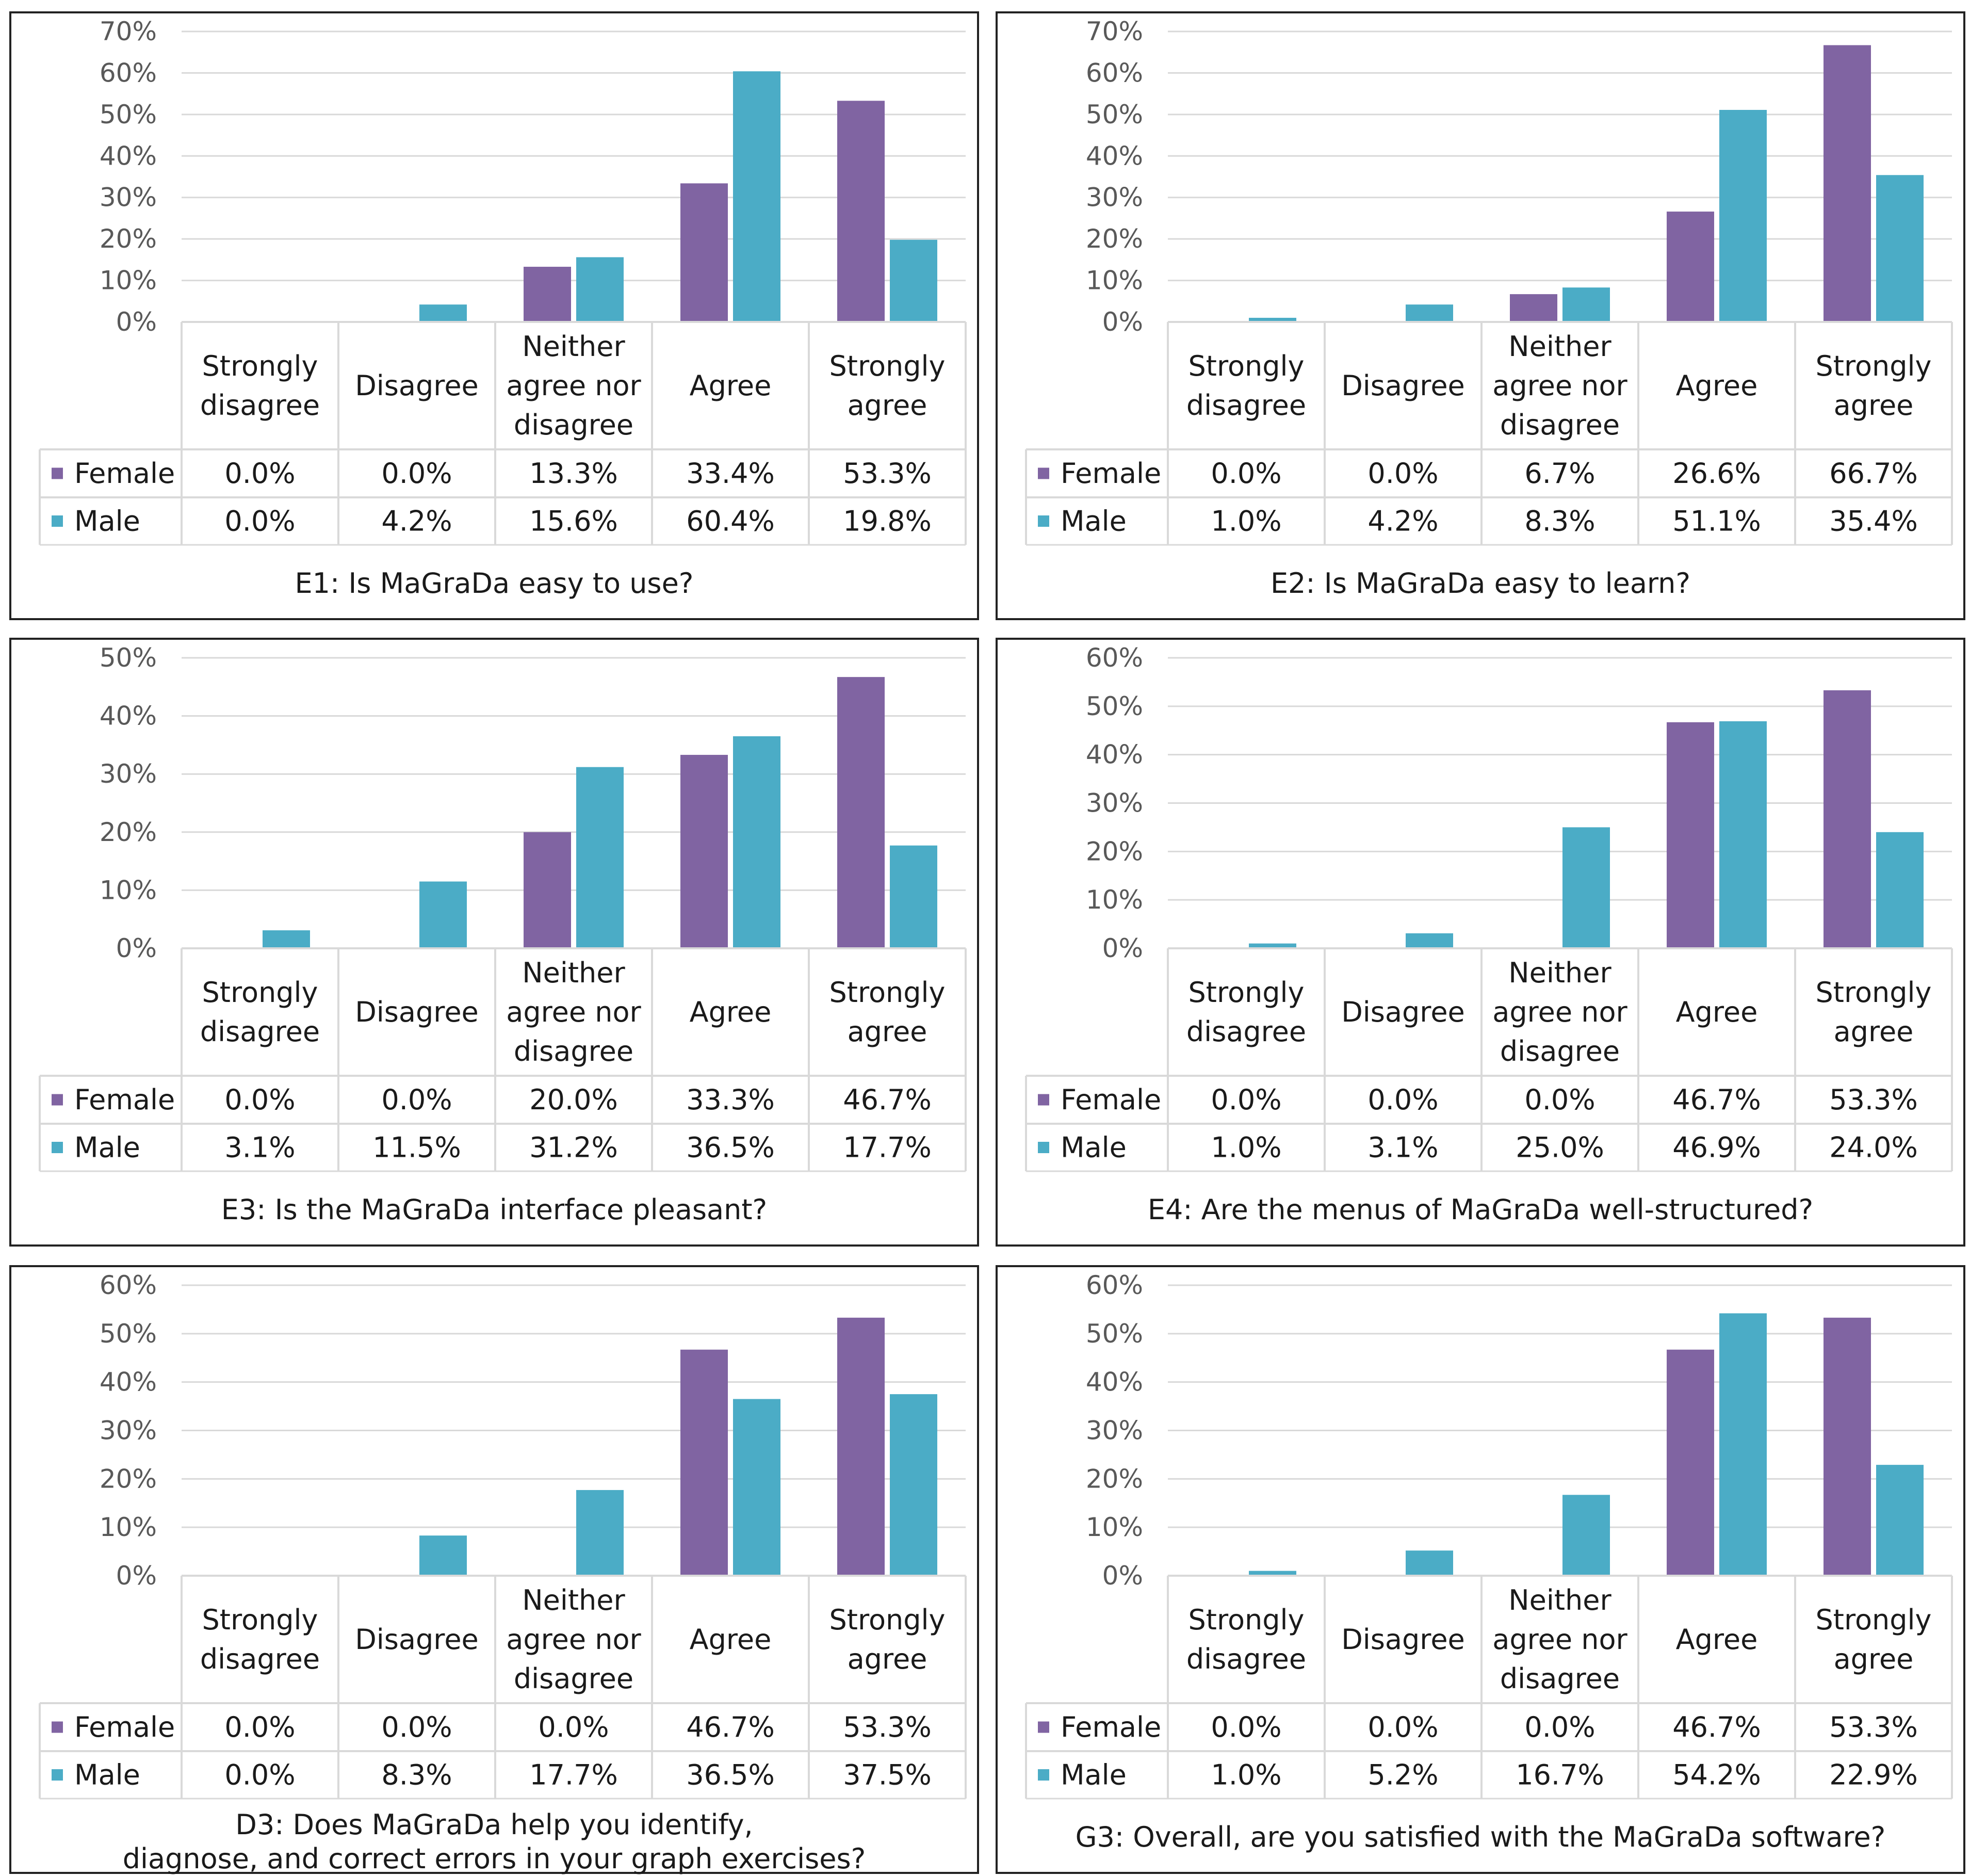  I want to click on data-label: 20.0%, so click(573, 1100).